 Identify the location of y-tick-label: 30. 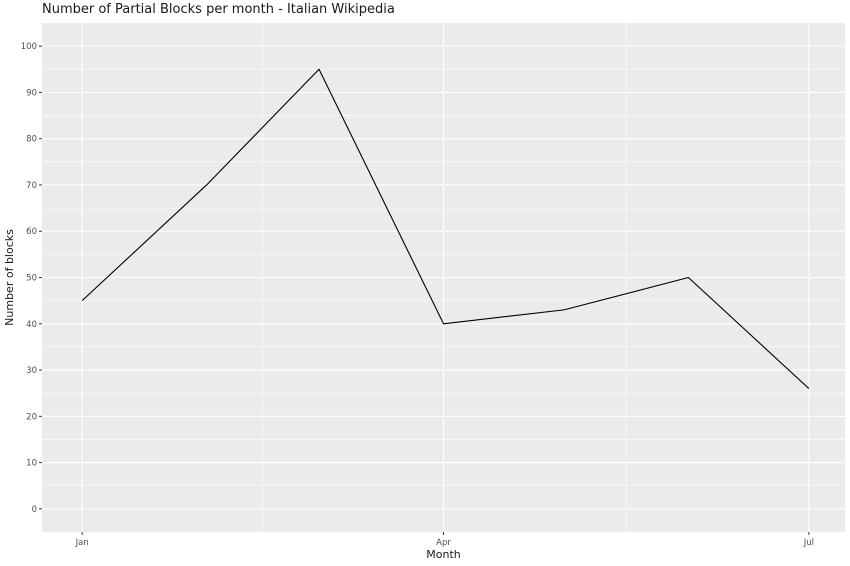
(31, 371).